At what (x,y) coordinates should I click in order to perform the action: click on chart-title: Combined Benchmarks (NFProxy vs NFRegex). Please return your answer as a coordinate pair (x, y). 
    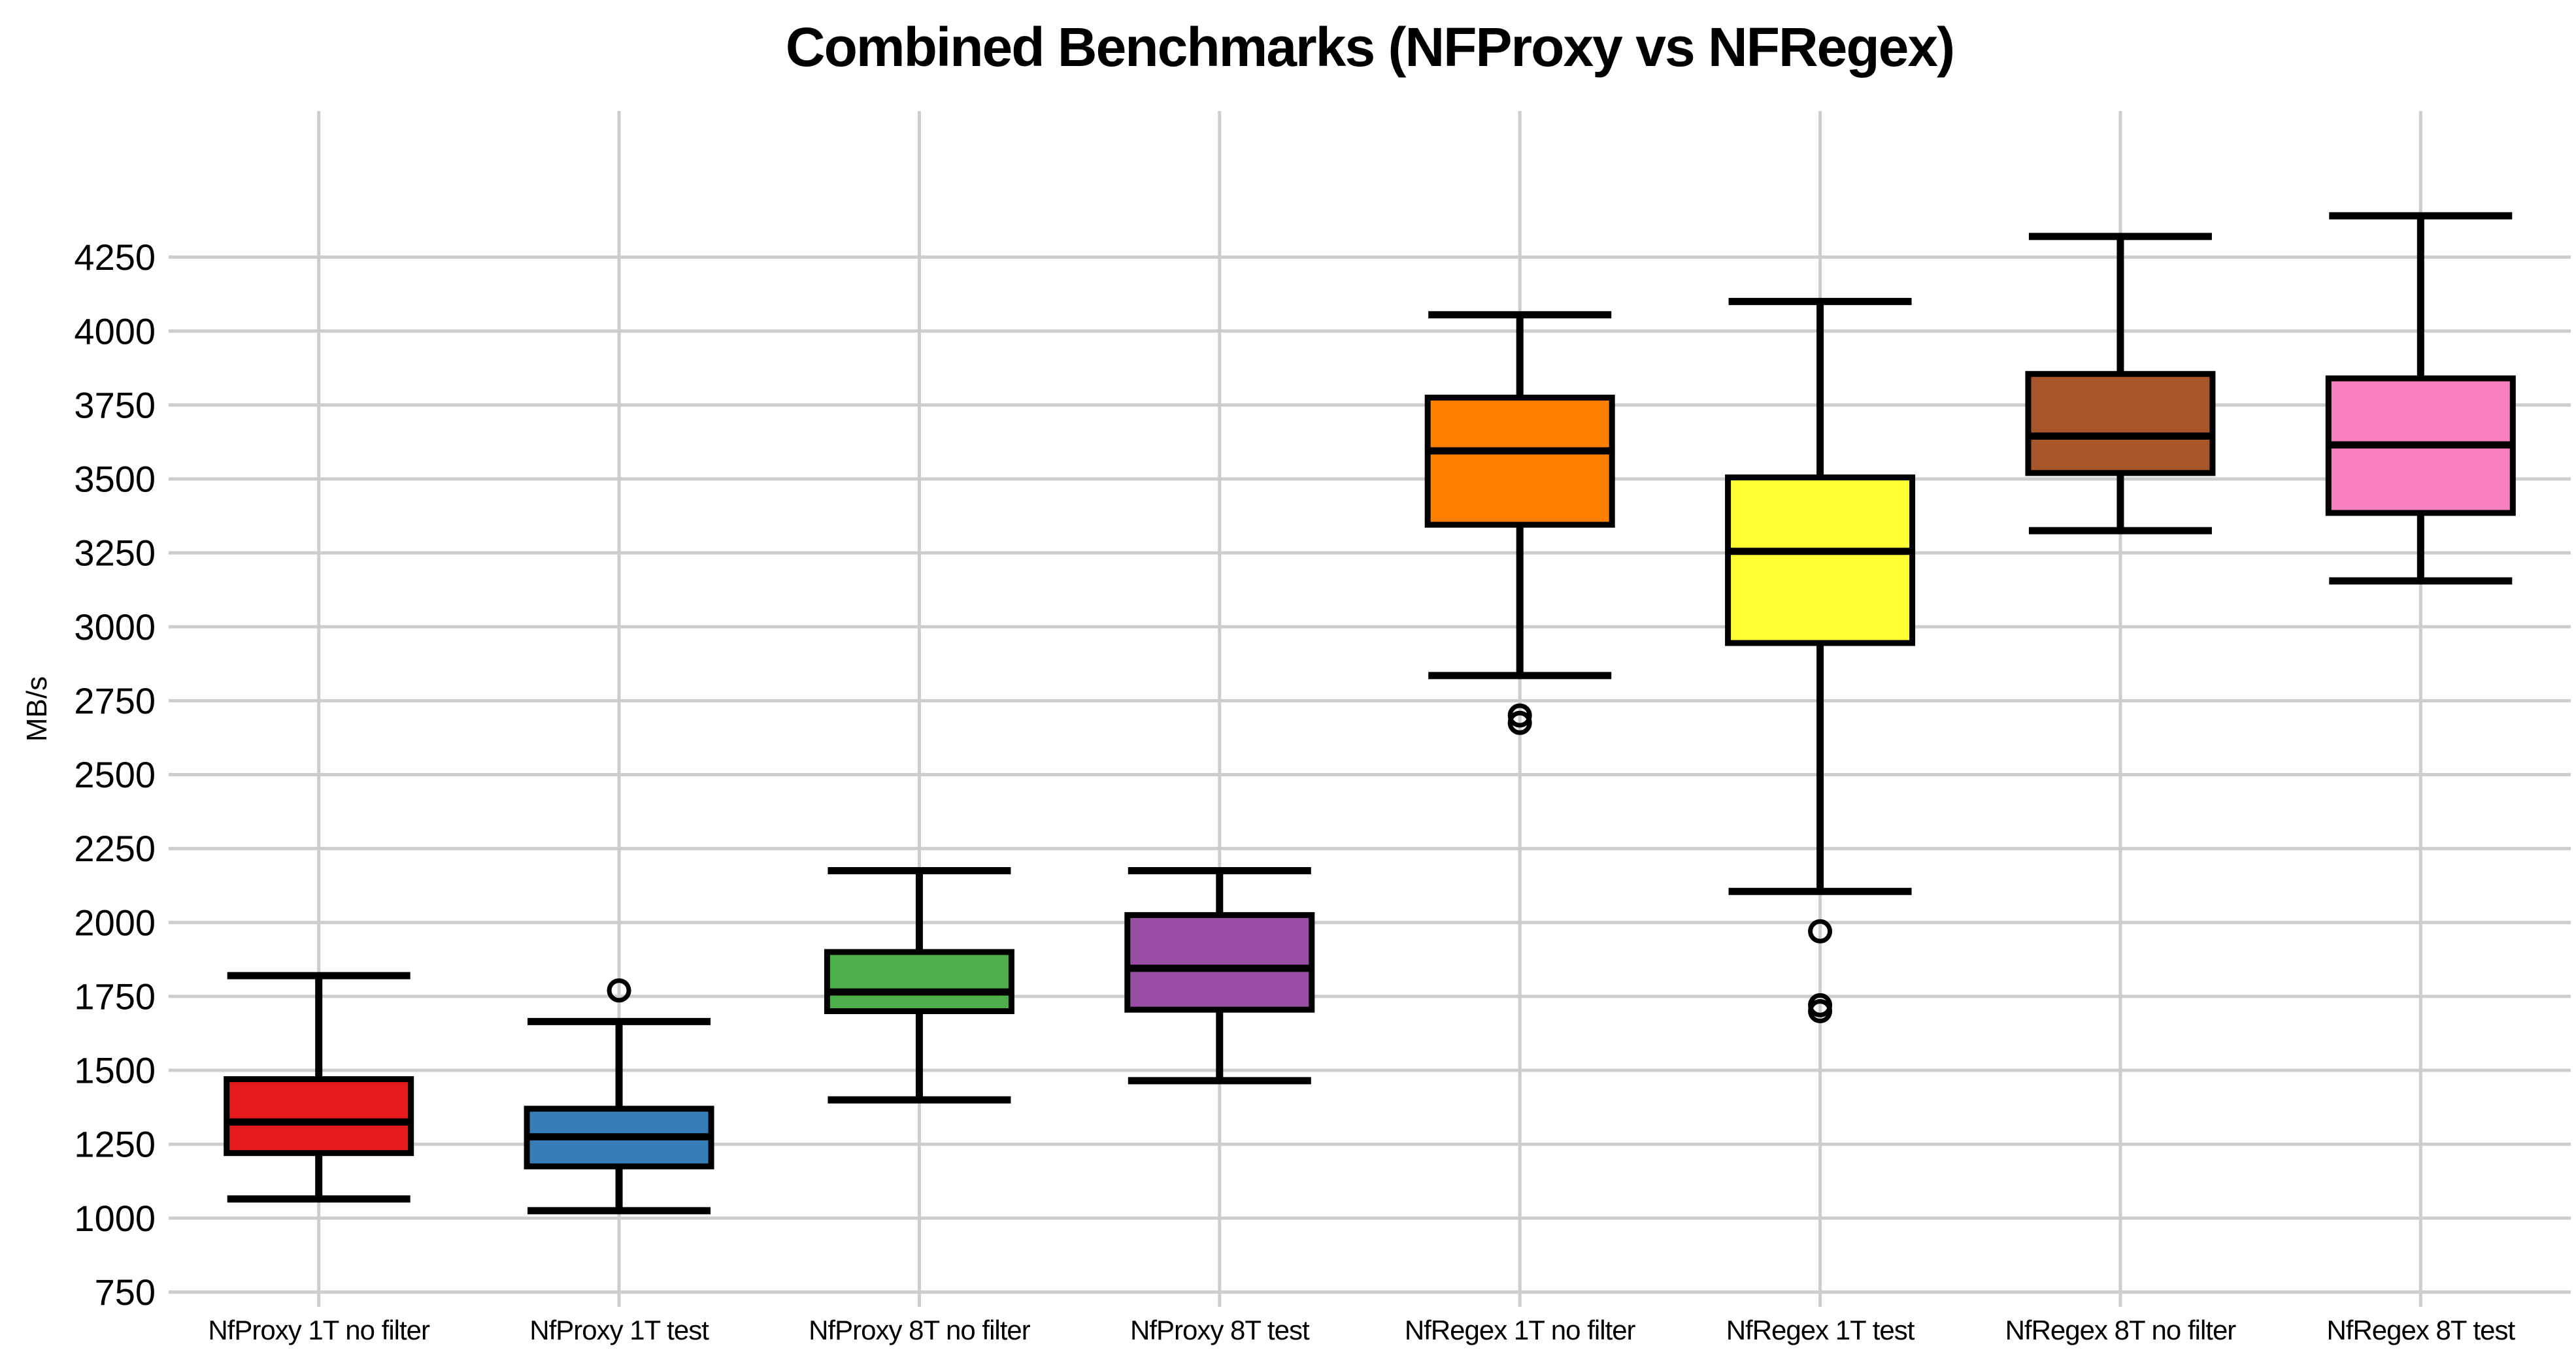
    Looking at the image, I should click on (1370, 47).